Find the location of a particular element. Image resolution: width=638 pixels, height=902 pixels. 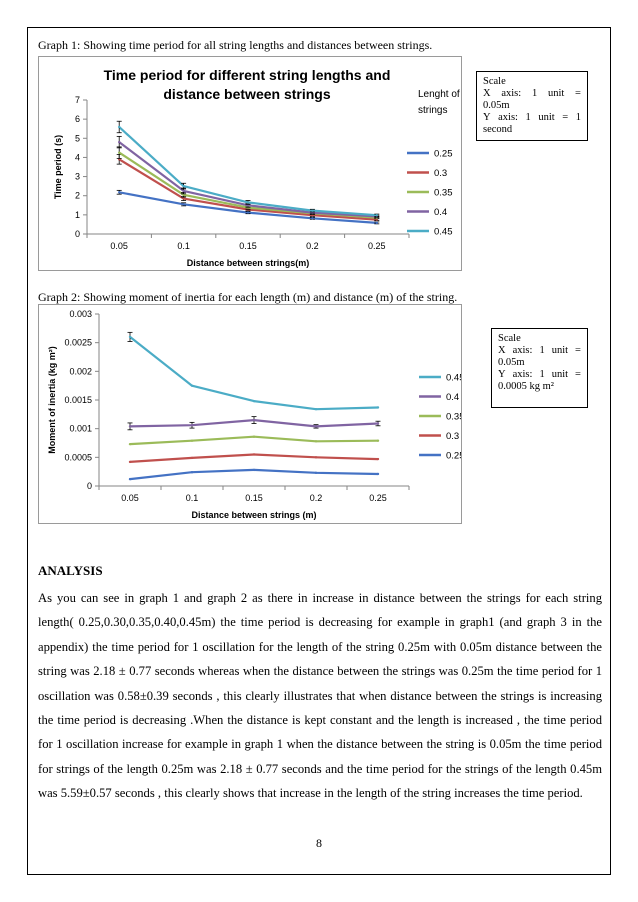

chart2-y-tick-label-0-001: 0.001 is located at coordinates (80, 429).